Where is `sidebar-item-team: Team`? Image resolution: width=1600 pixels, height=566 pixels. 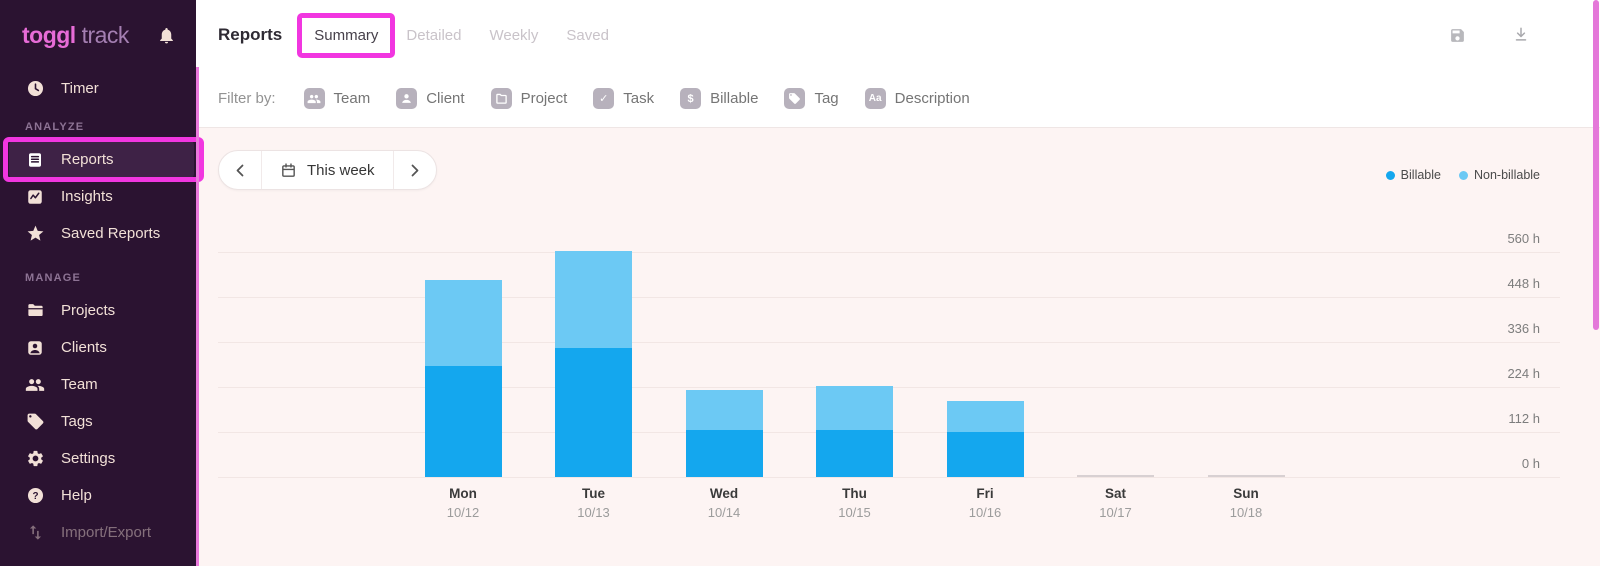 sidebar-item-team: Team is located at coordinates (98, 384).